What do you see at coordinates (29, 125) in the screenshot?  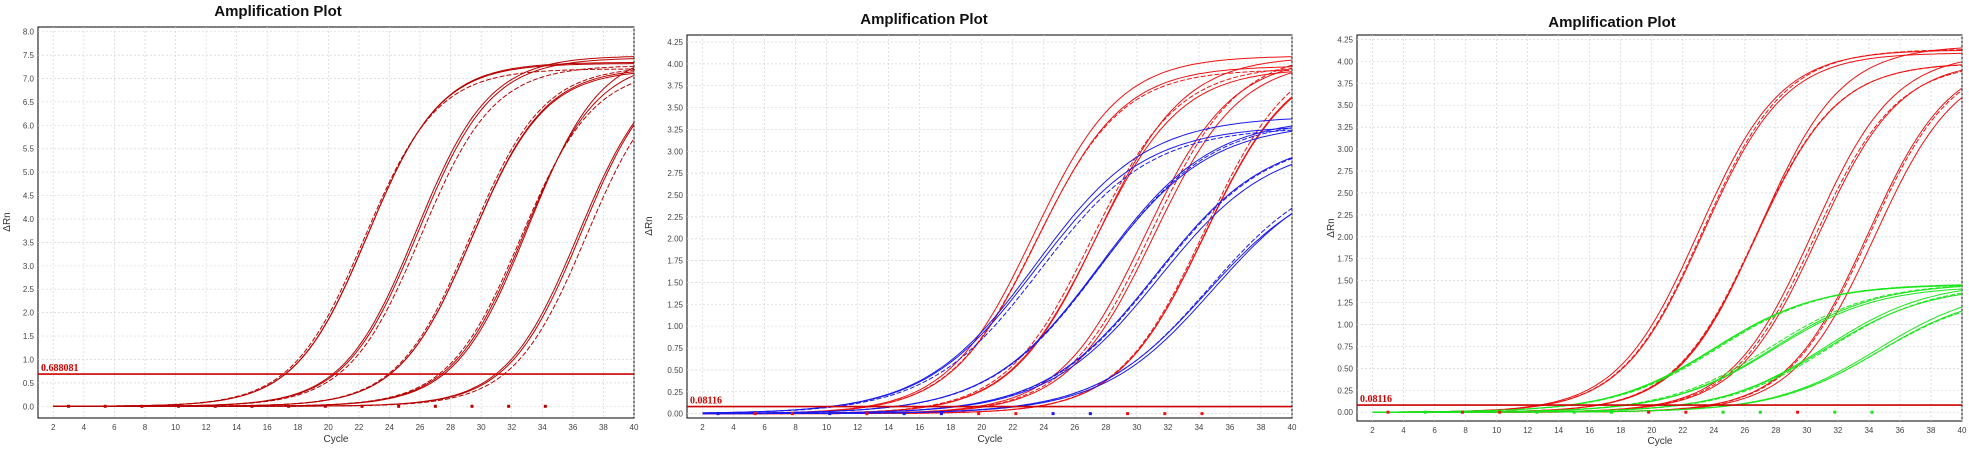 I see `y-tick-label: 6.0` at bounding box center [29, 125].